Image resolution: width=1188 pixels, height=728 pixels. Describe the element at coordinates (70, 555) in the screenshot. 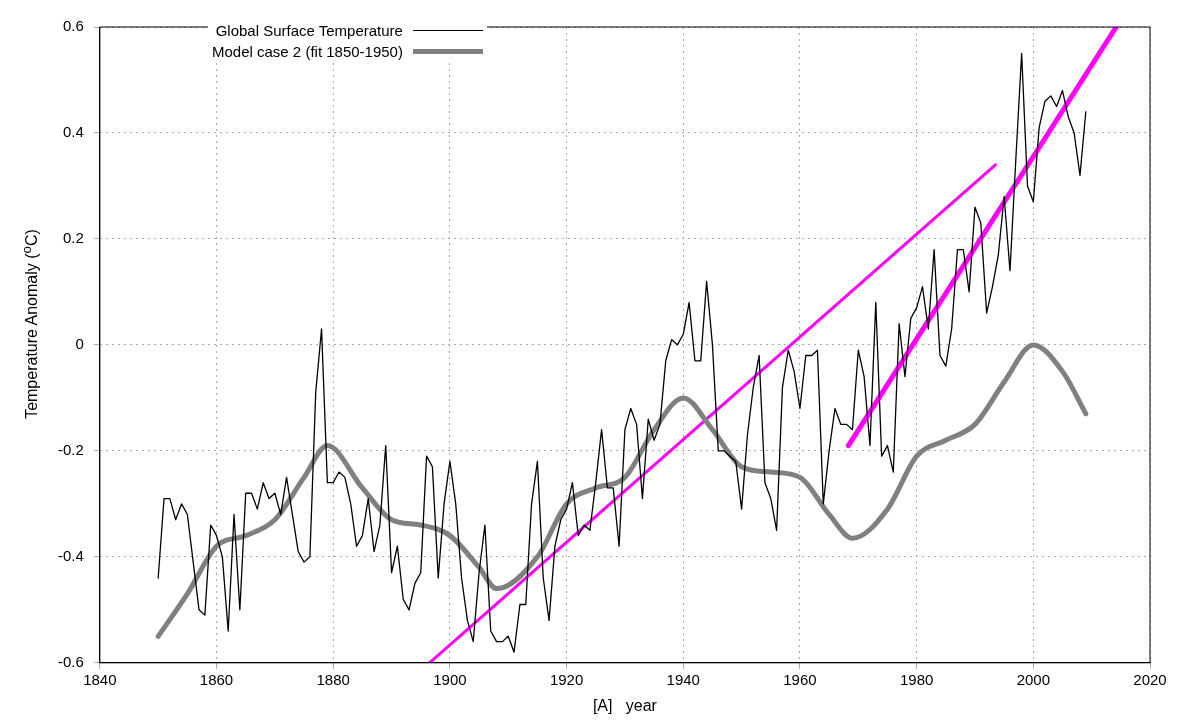

I see `y-tick-label: -0.4` at that location.